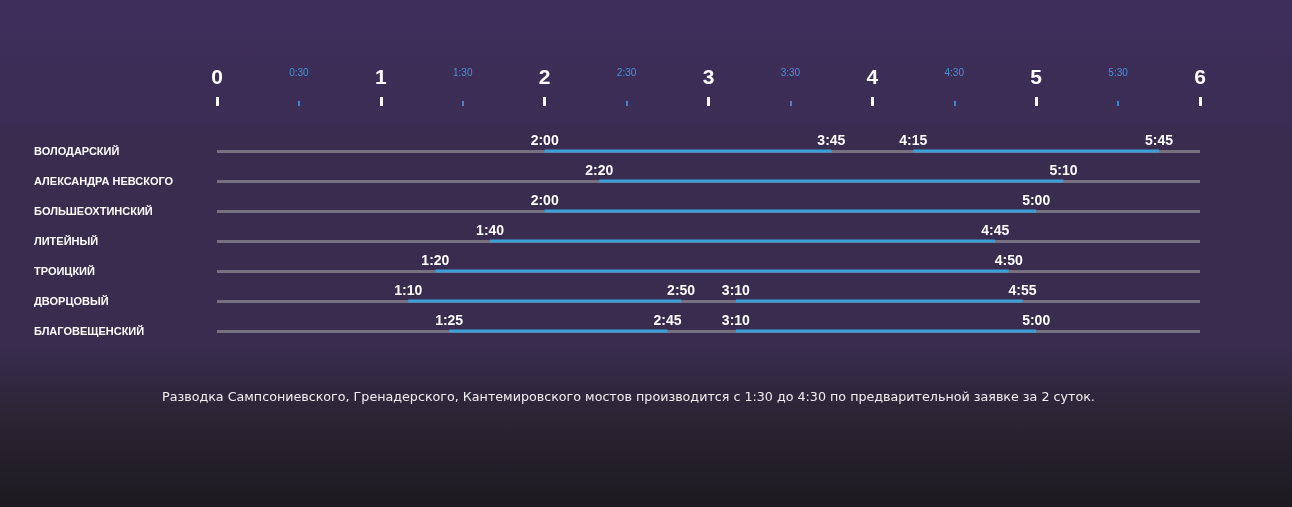 The height and width of the screenshot is (507, 1292). I want to click on y-tick-label: БОЛЬШЕОХТИНСКИЙ, so click(93, 211).